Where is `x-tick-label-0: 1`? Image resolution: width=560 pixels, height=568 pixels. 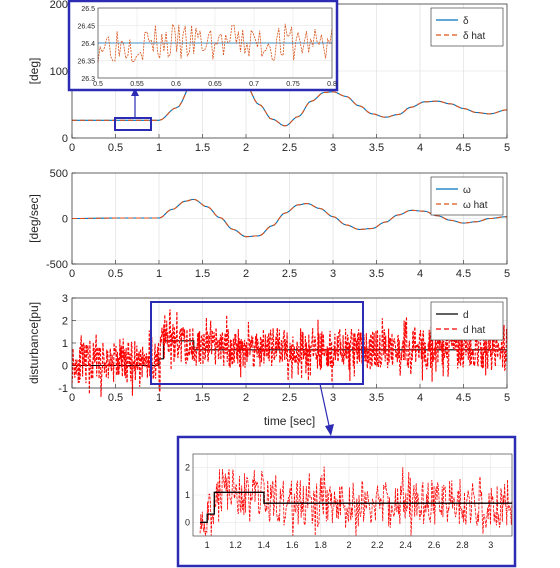
x-tick-label-0: 1 is located at coordinates (159, 148).